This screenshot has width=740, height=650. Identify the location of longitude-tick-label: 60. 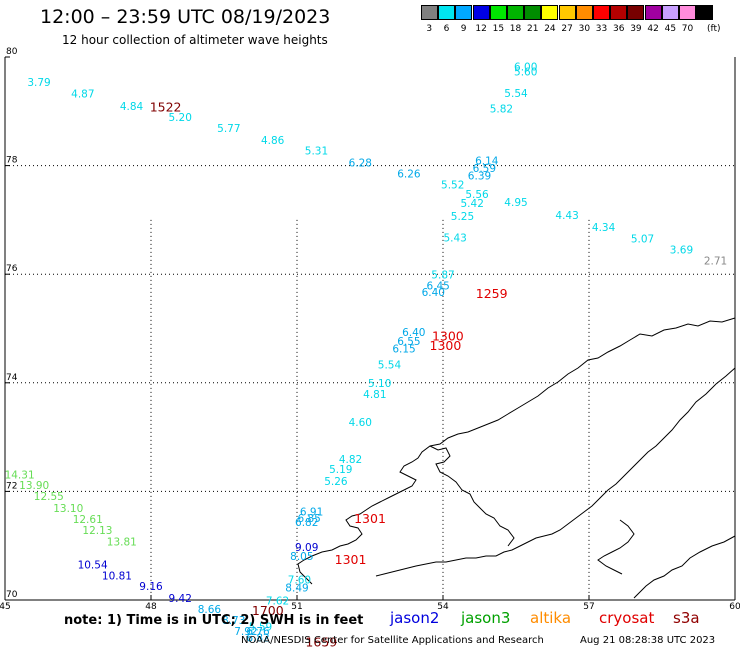
(734, 607).